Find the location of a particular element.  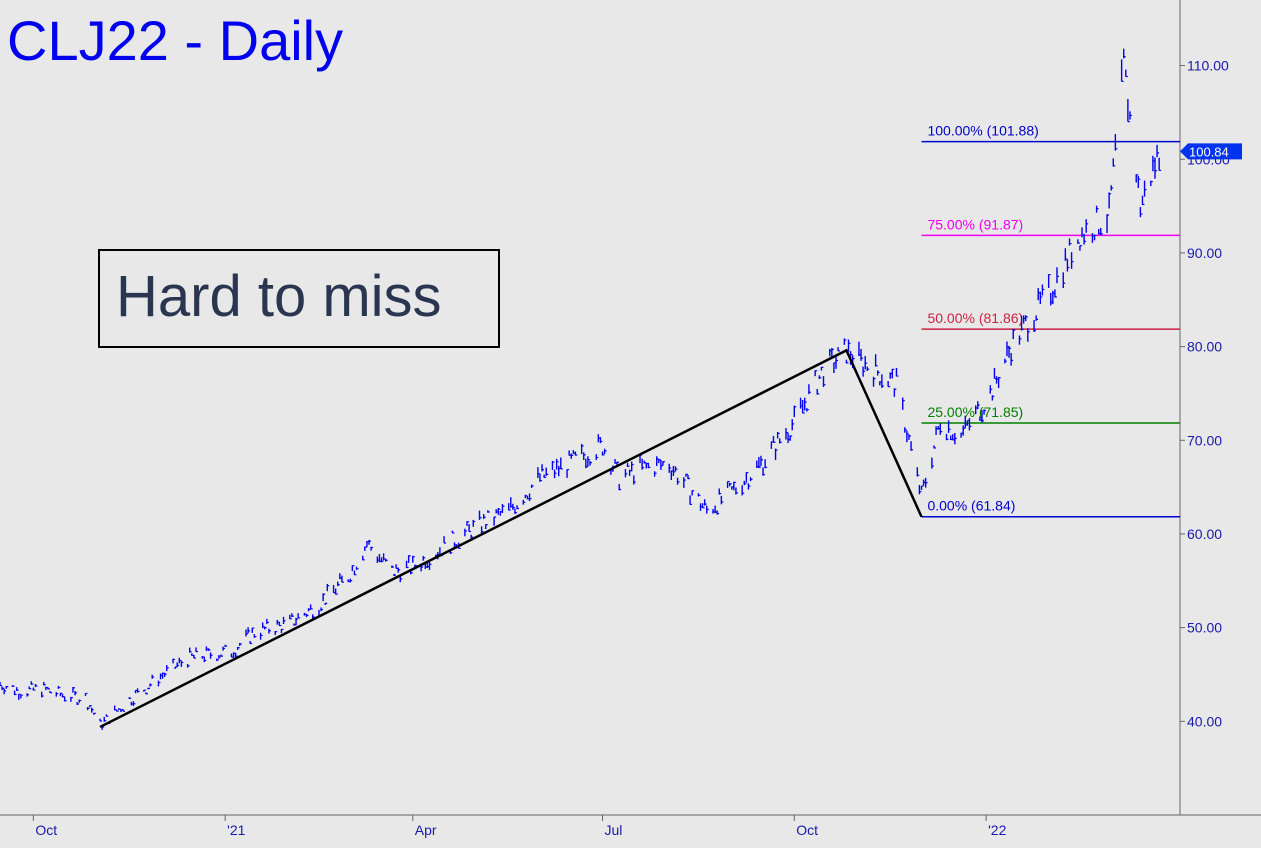

y-tick-label-0: 40.00 is located at coordinates (1204, 721).